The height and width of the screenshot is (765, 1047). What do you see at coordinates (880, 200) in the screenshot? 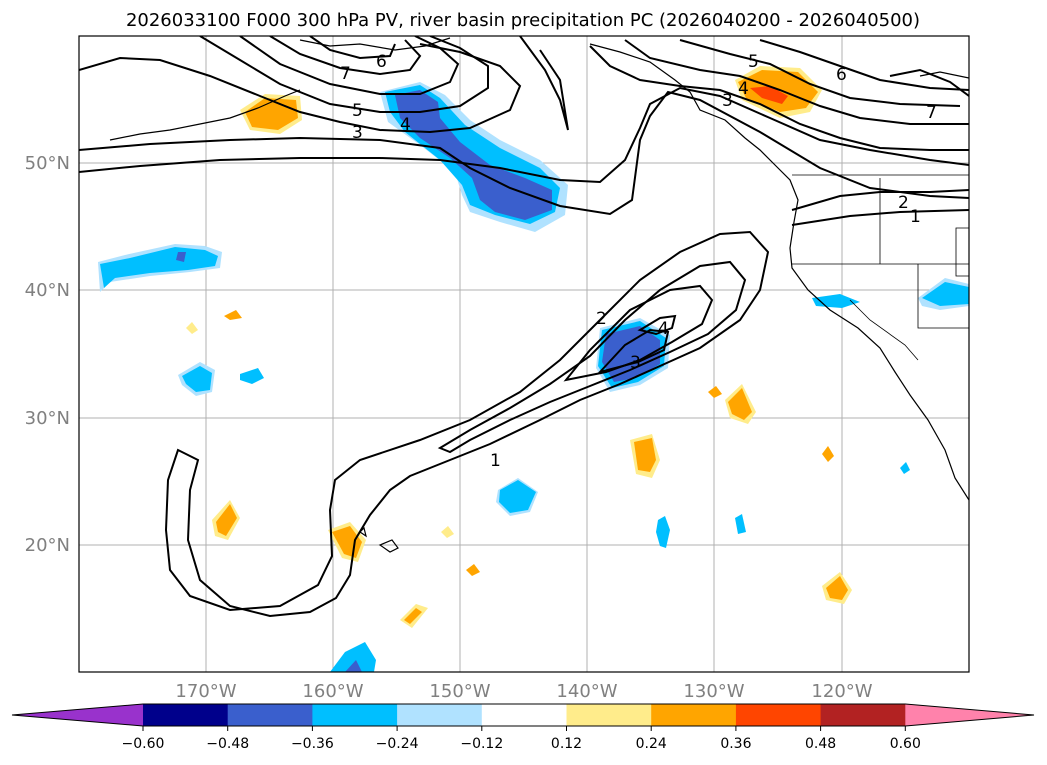
I see `pv-contour-east-2b` at bounding box center [880, 200].